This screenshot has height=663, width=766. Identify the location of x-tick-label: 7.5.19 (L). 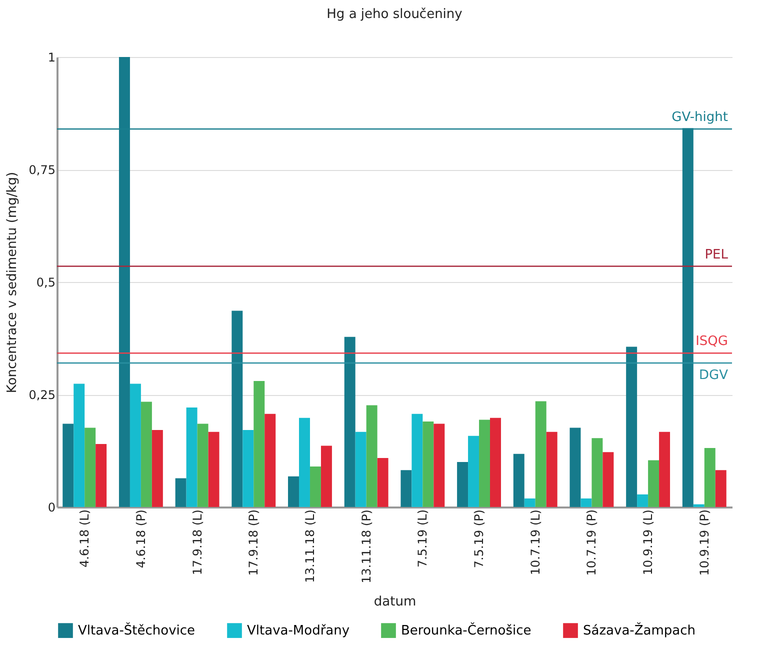
(423, 539).